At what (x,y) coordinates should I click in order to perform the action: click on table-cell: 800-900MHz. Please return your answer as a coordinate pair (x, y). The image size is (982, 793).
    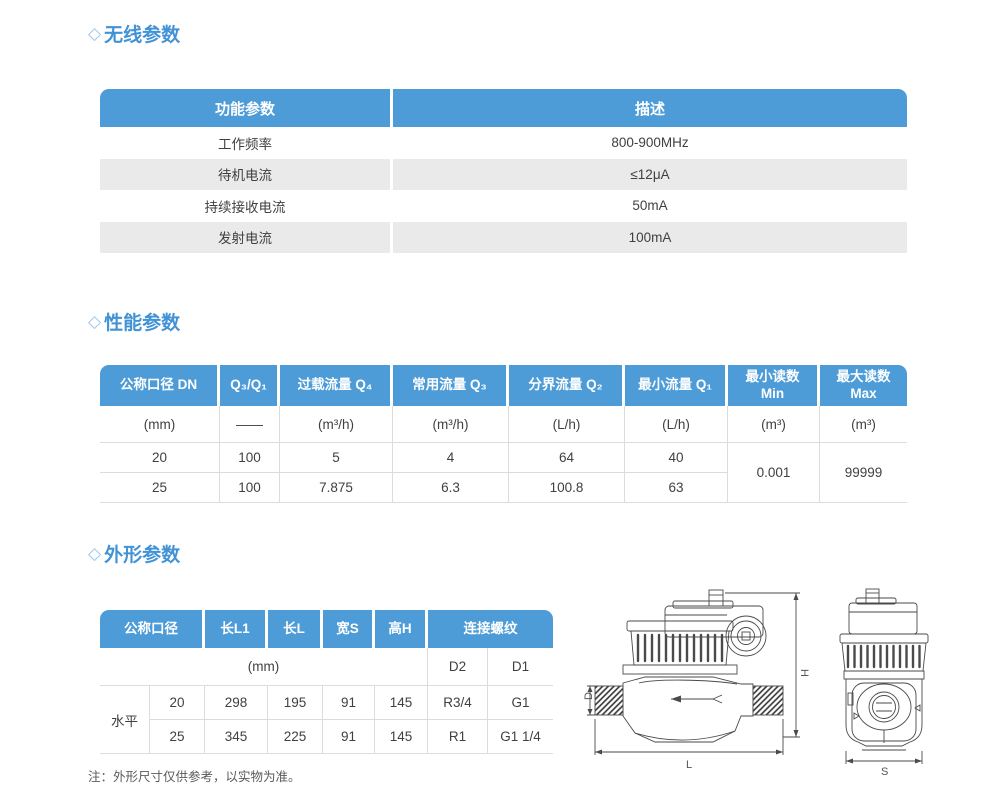
    Looking at the image, I should click on (650, 143).